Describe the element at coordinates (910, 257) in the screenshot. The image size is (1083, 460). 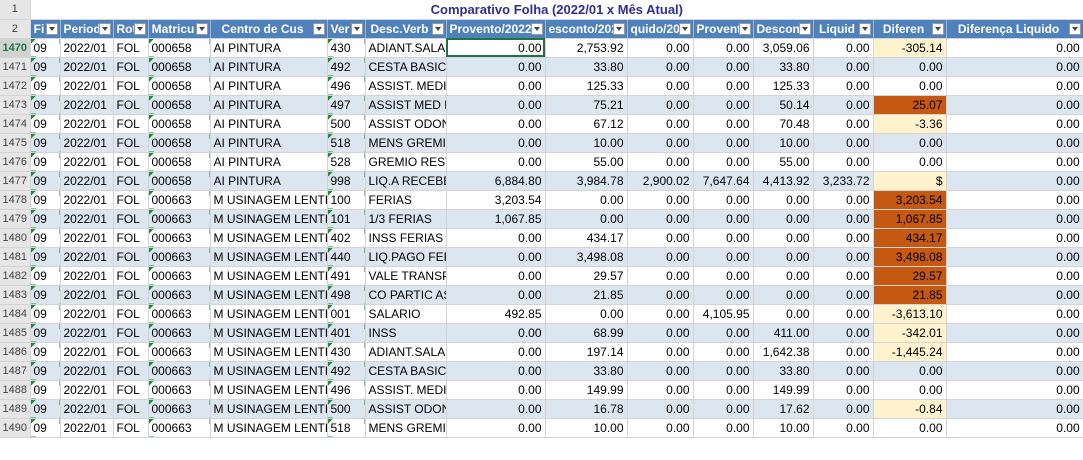
I see `cell: 3,498.08` at that location.